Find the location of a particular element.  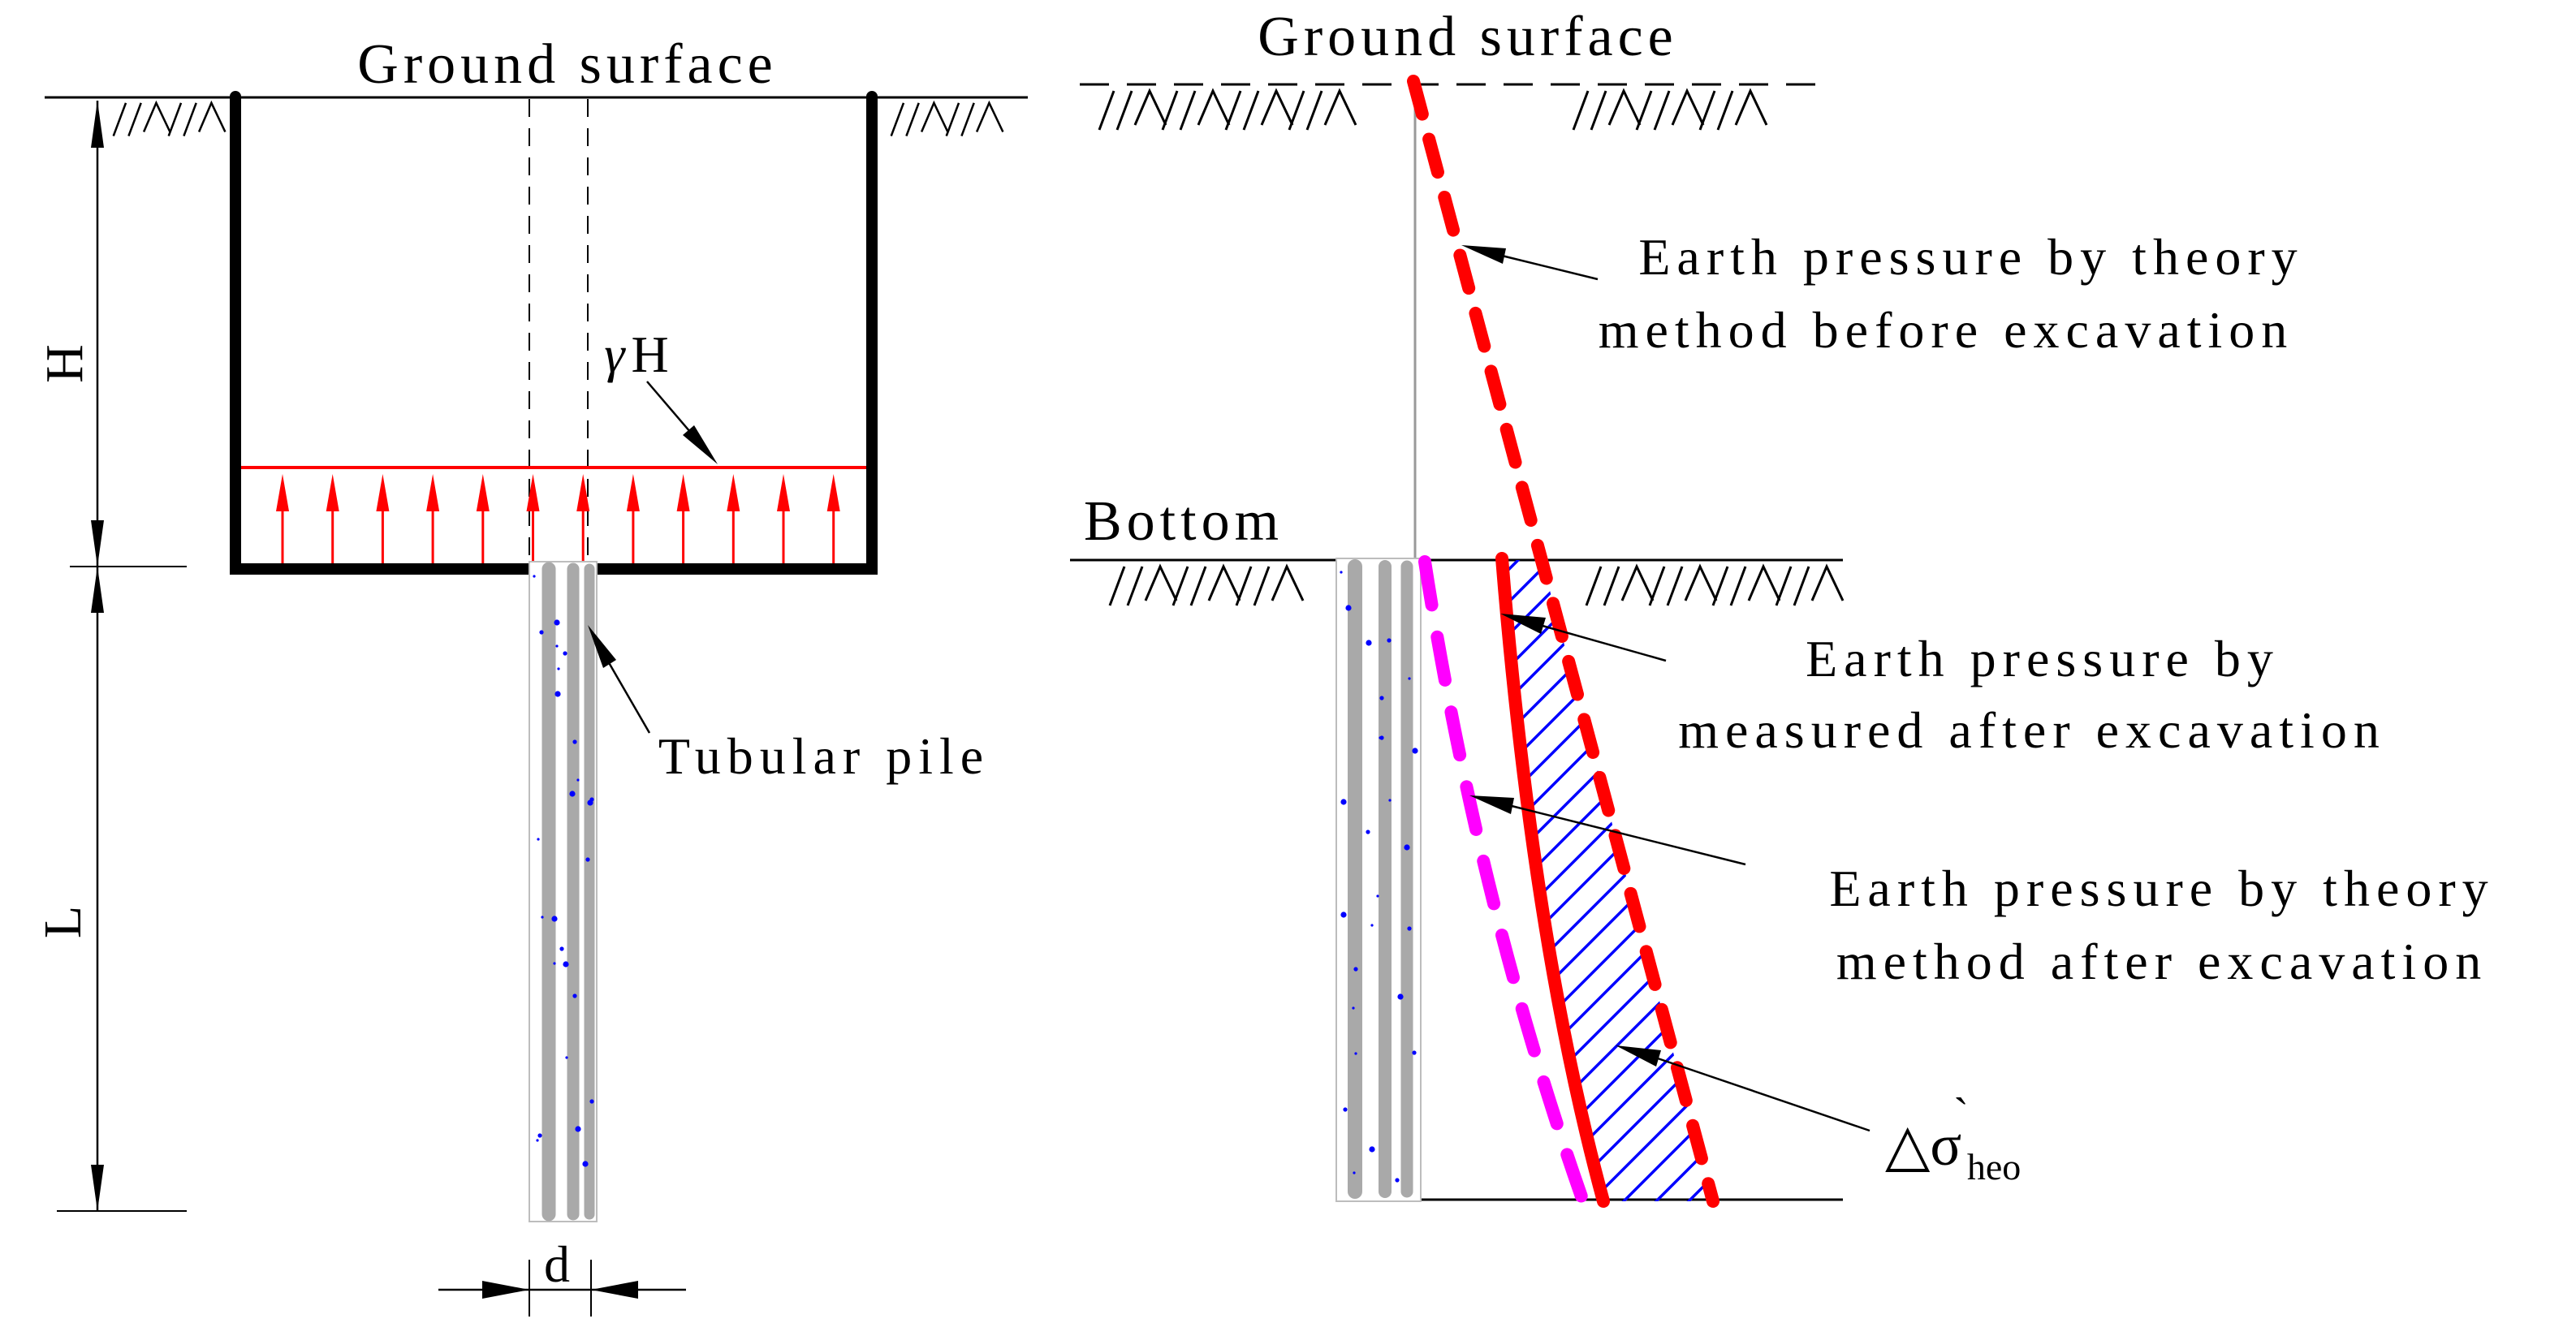

right-ground-hatch is located at coordinates (1433, 110).